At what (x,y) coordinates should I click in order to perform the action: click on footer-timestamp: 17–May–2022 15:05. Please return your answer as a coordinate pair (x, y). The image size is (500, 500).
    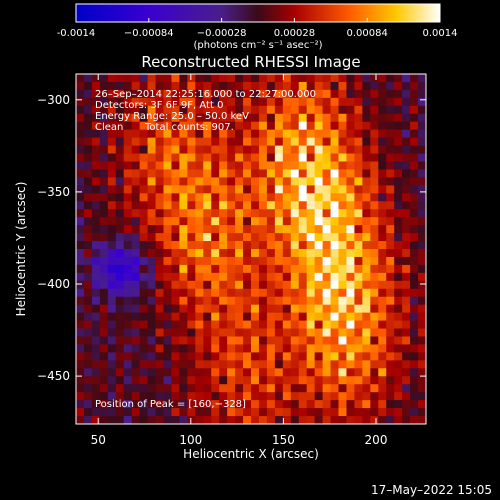
    Looking at the image, I should click on (431, 490).